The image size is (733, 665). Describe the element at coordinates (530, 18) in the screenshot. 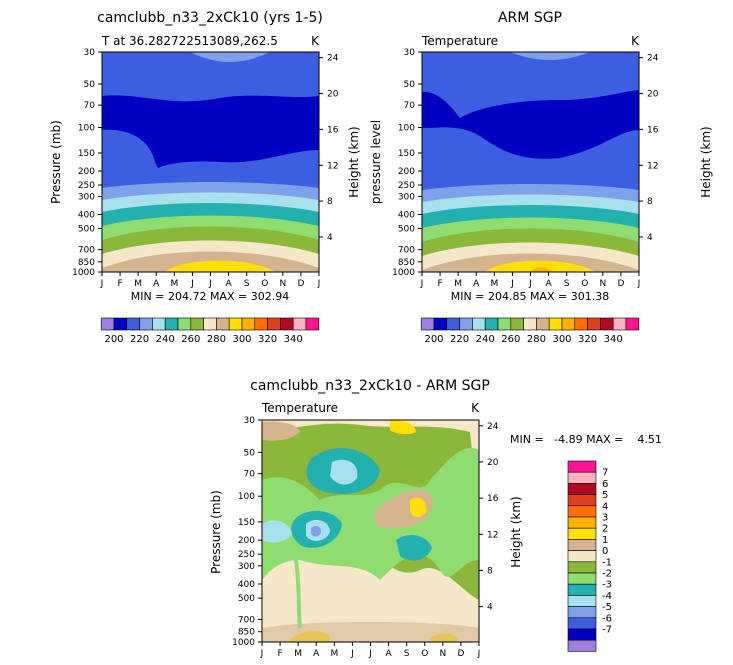

I see `panel-obs-title: ARM SGP` at that location.